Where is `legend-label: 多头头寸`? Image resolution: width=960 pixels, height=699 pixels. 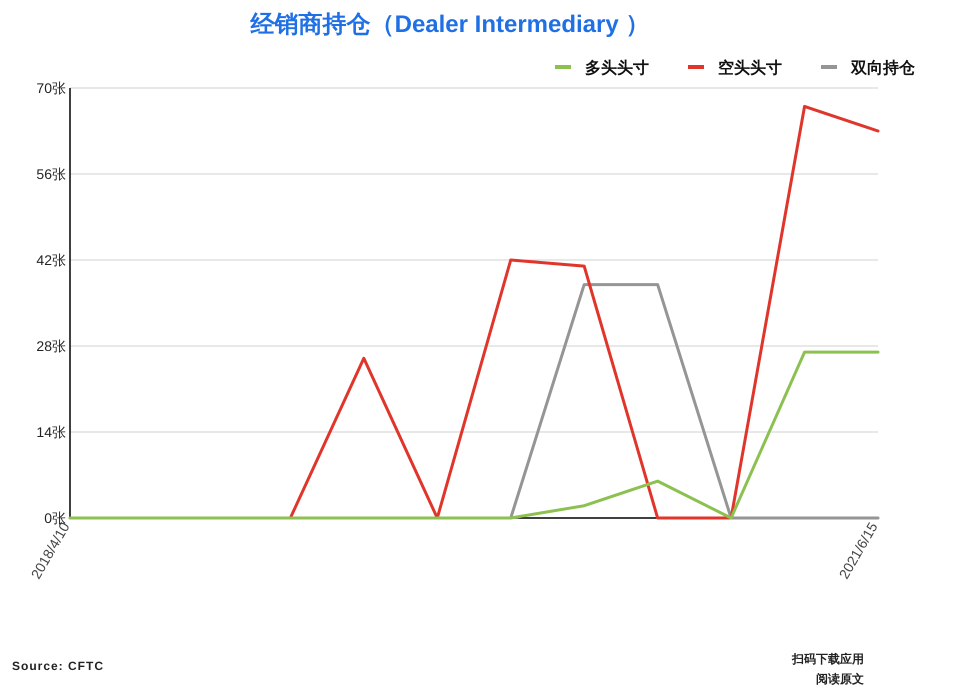
legend-label: 多头头寸 is located at coordinates (617, 68).